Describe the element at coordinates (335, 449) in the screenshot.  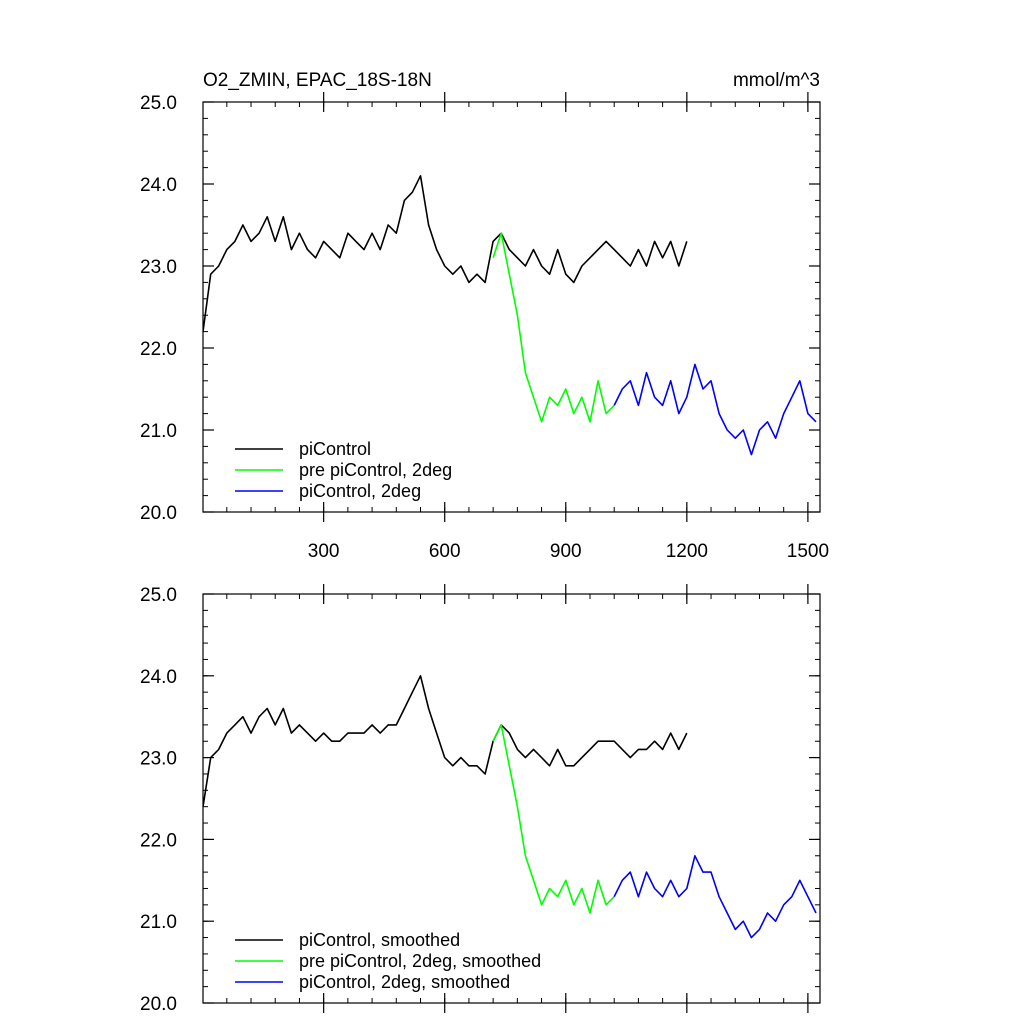
I see `legend-label: piControl` at that location.